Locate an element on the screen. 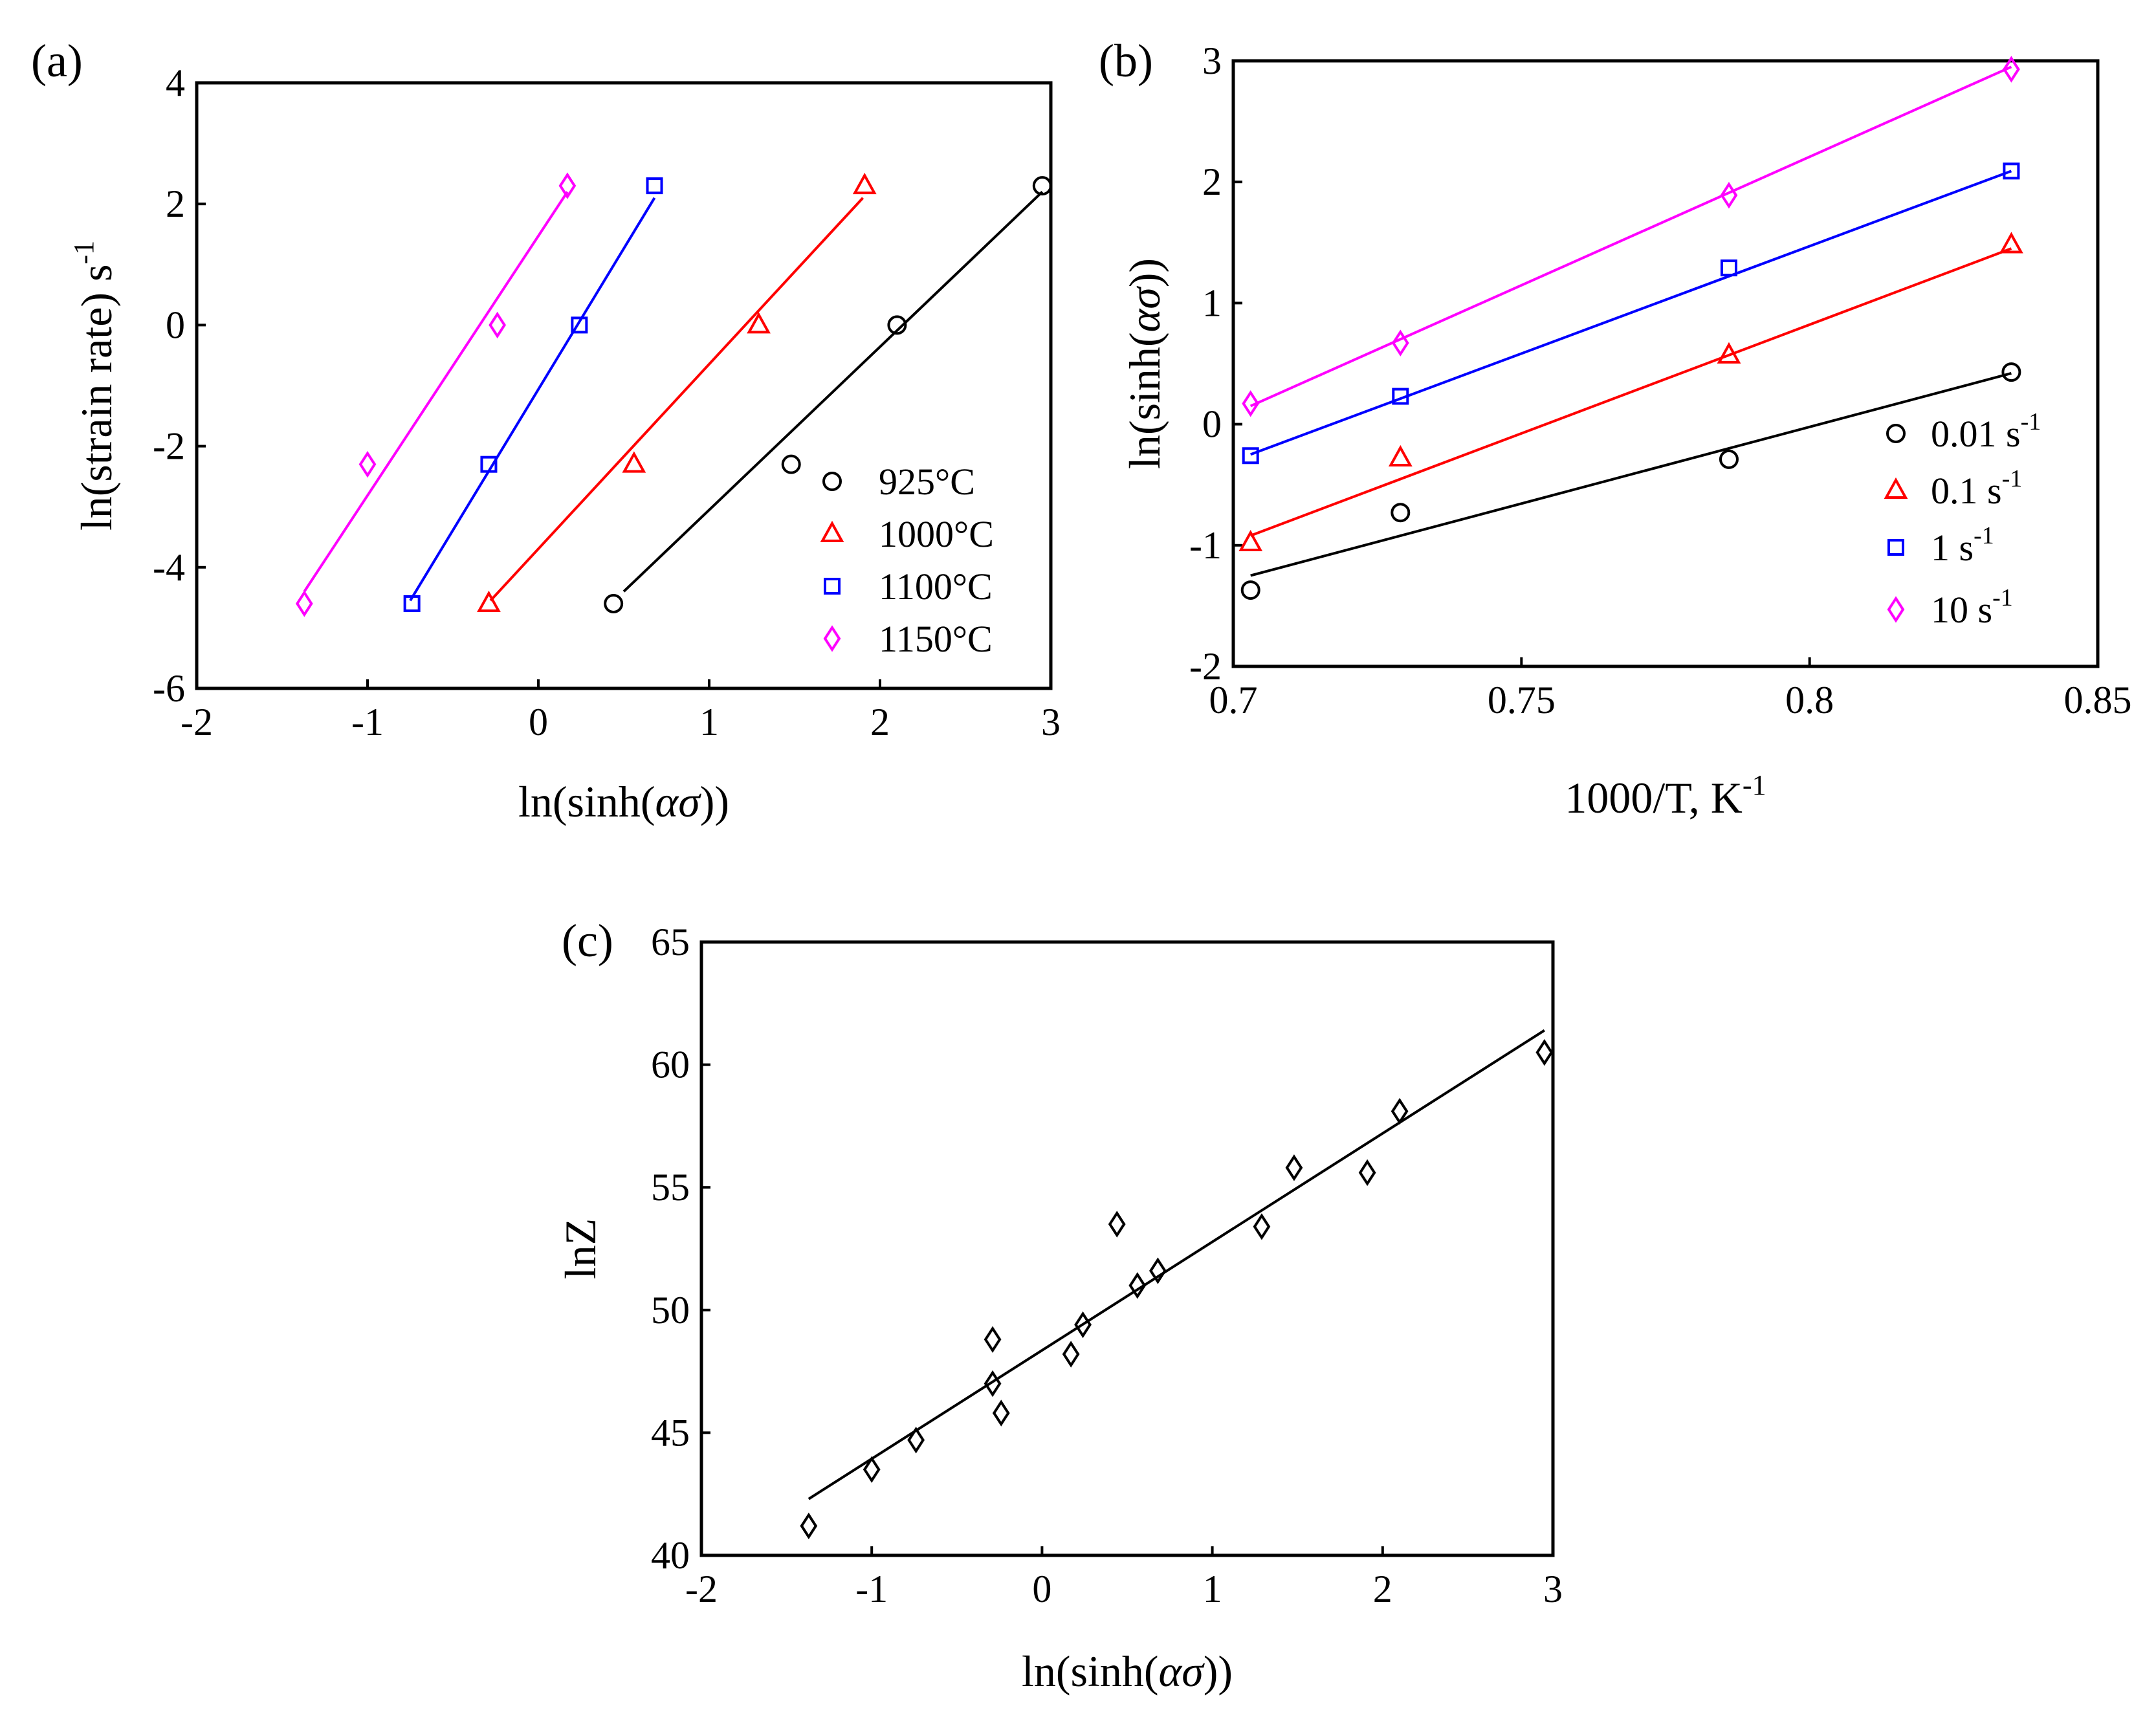 This screenshot has height=1721, width=2156. y-tick-label: 65 is located at coordinates (670, 942).